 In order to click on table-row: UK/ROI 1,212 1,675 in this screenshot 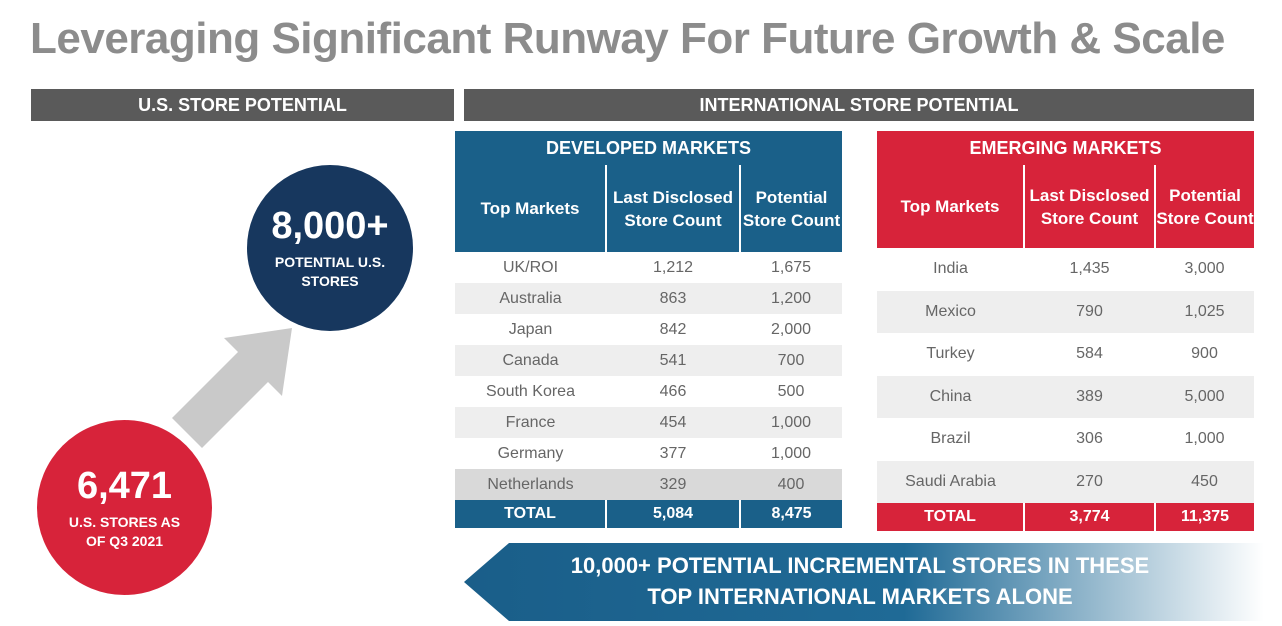, I will do `click(648, 267)`.